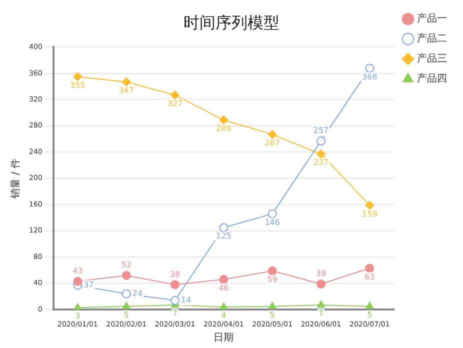 This screenshot has width=463, height=348. What do you see at coordinates (223, 288) in the screenshot?
I see `data-label: 46` at bounding box center [223, 288].